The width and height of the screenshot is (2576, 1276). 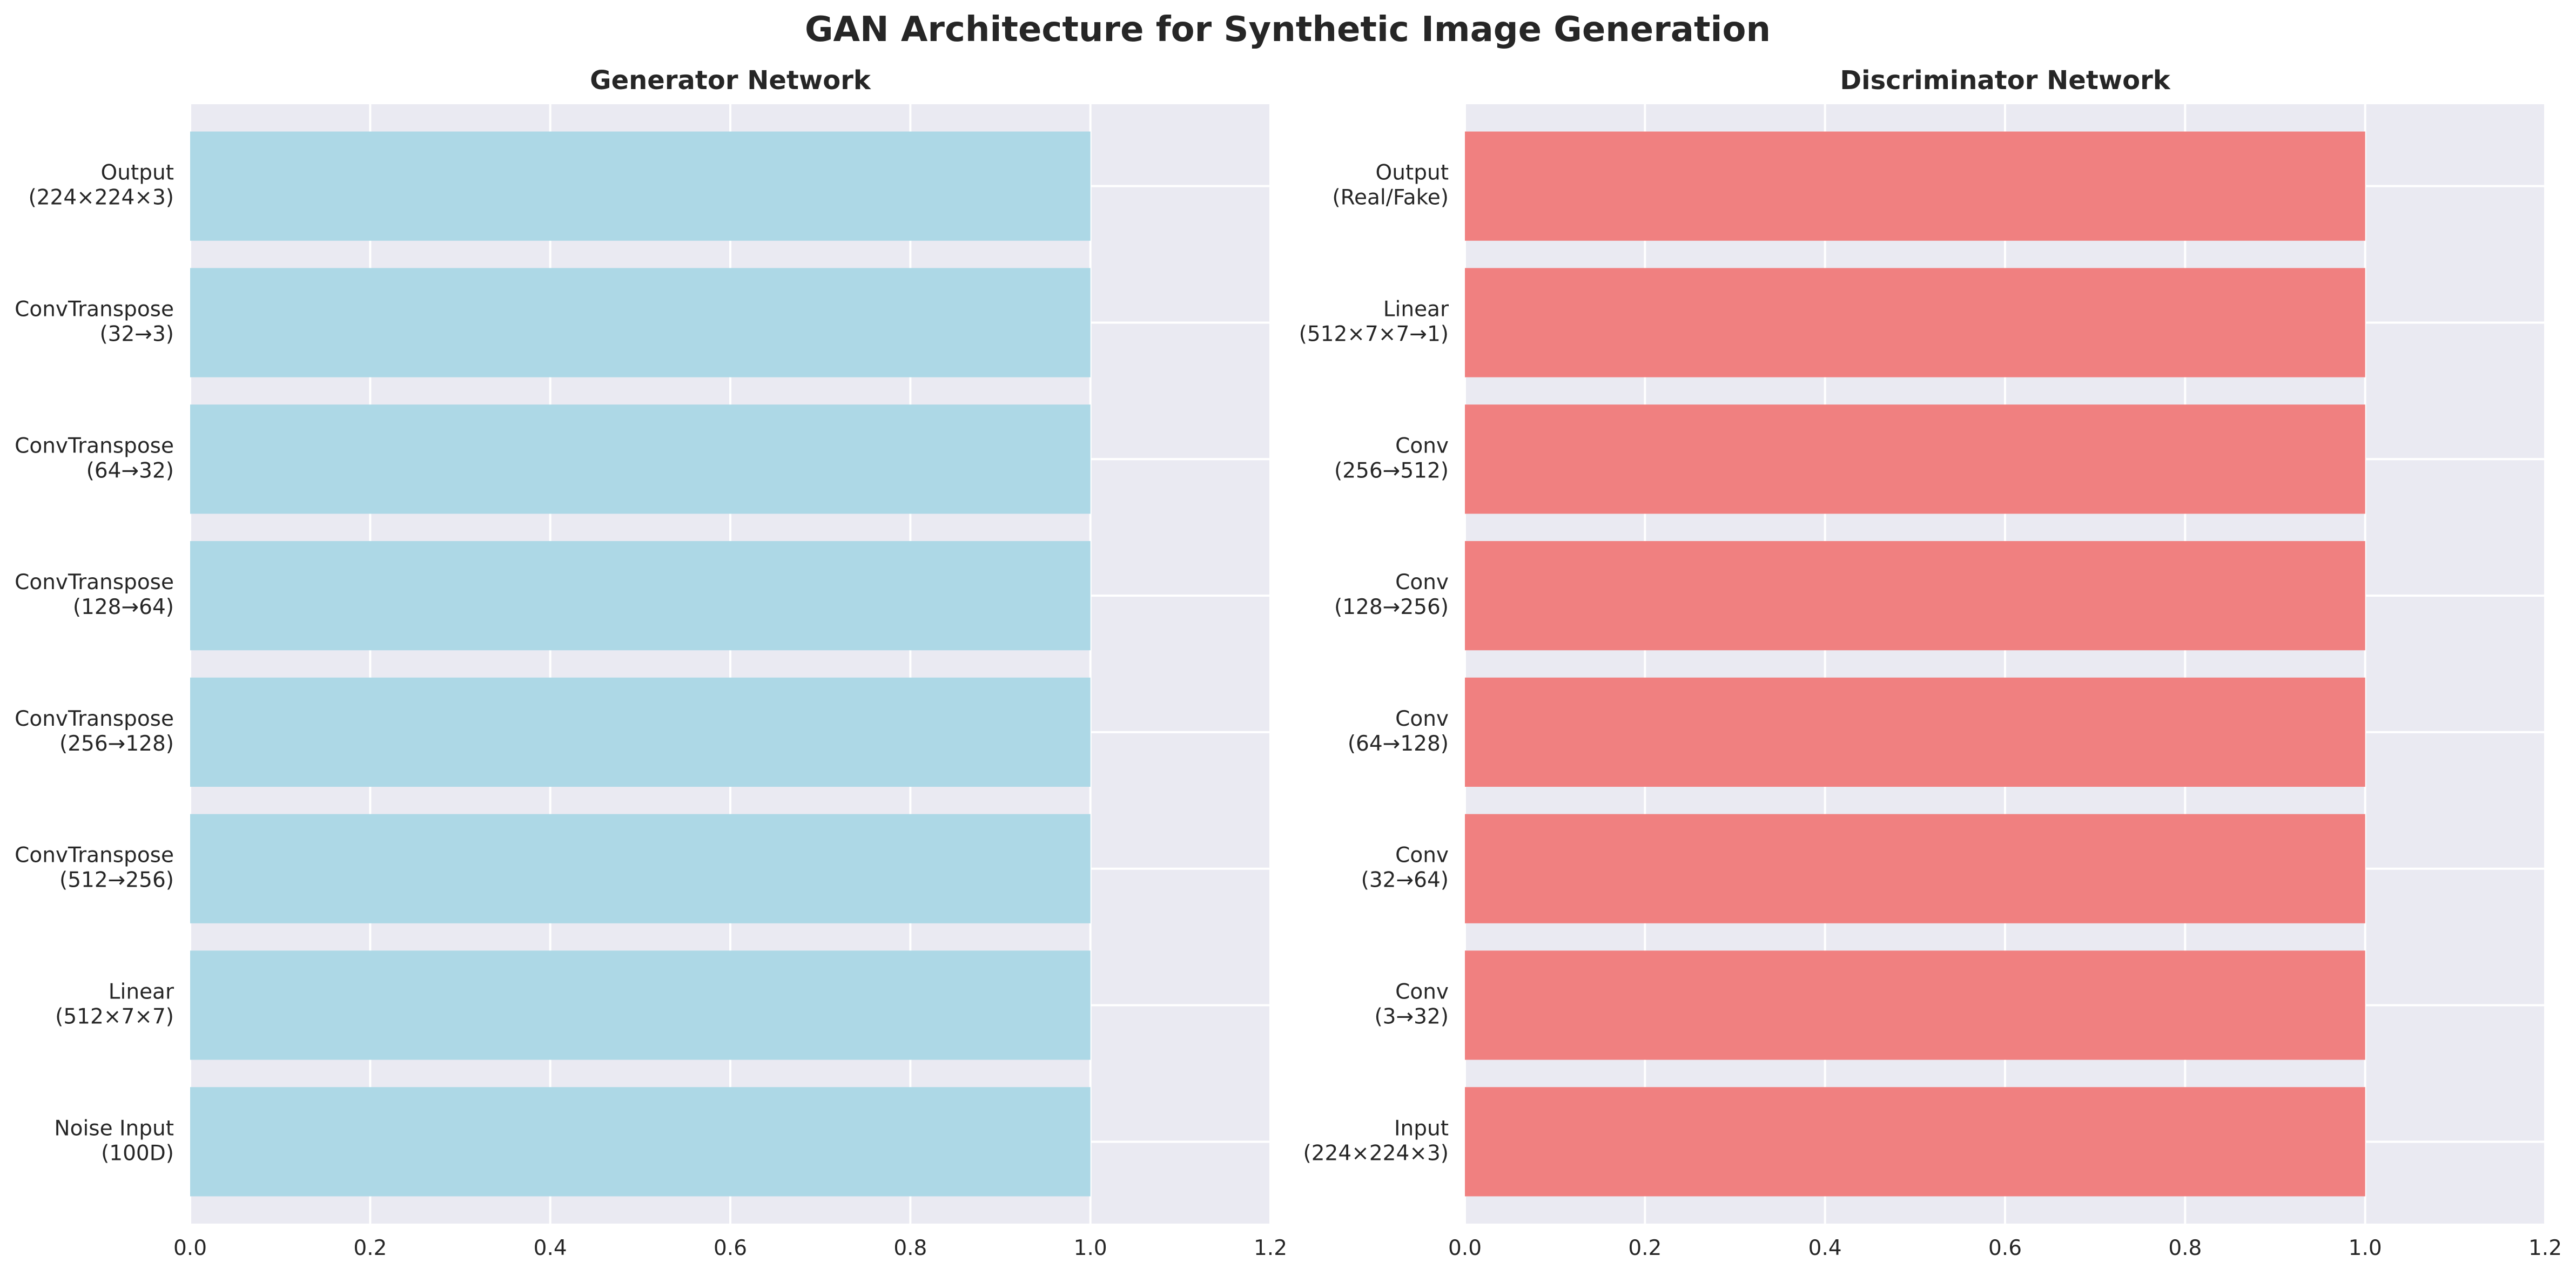 What do you see at coordinates (550, 1248) in the screenshot?
I see `generator-xtick-label: 0.4` at bounding box center [550, 1248].